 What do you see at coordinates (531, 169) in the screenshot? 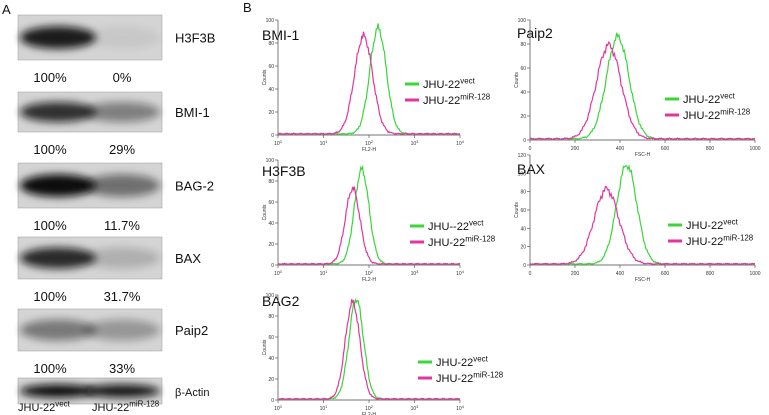
I see `plot-title: BAX` at bounding box center [531, 169].